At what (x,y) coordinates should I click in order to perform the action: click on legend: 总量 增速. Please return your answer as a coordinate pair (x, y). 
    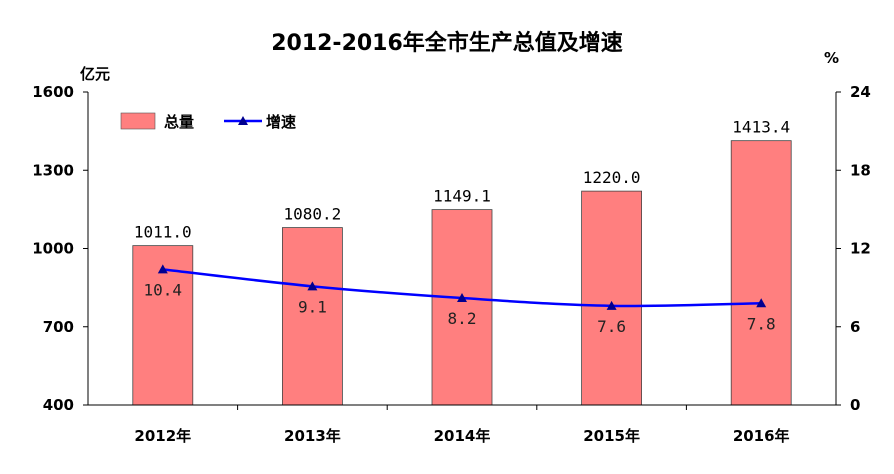
    Looking at the image, I should click on (208, 121).